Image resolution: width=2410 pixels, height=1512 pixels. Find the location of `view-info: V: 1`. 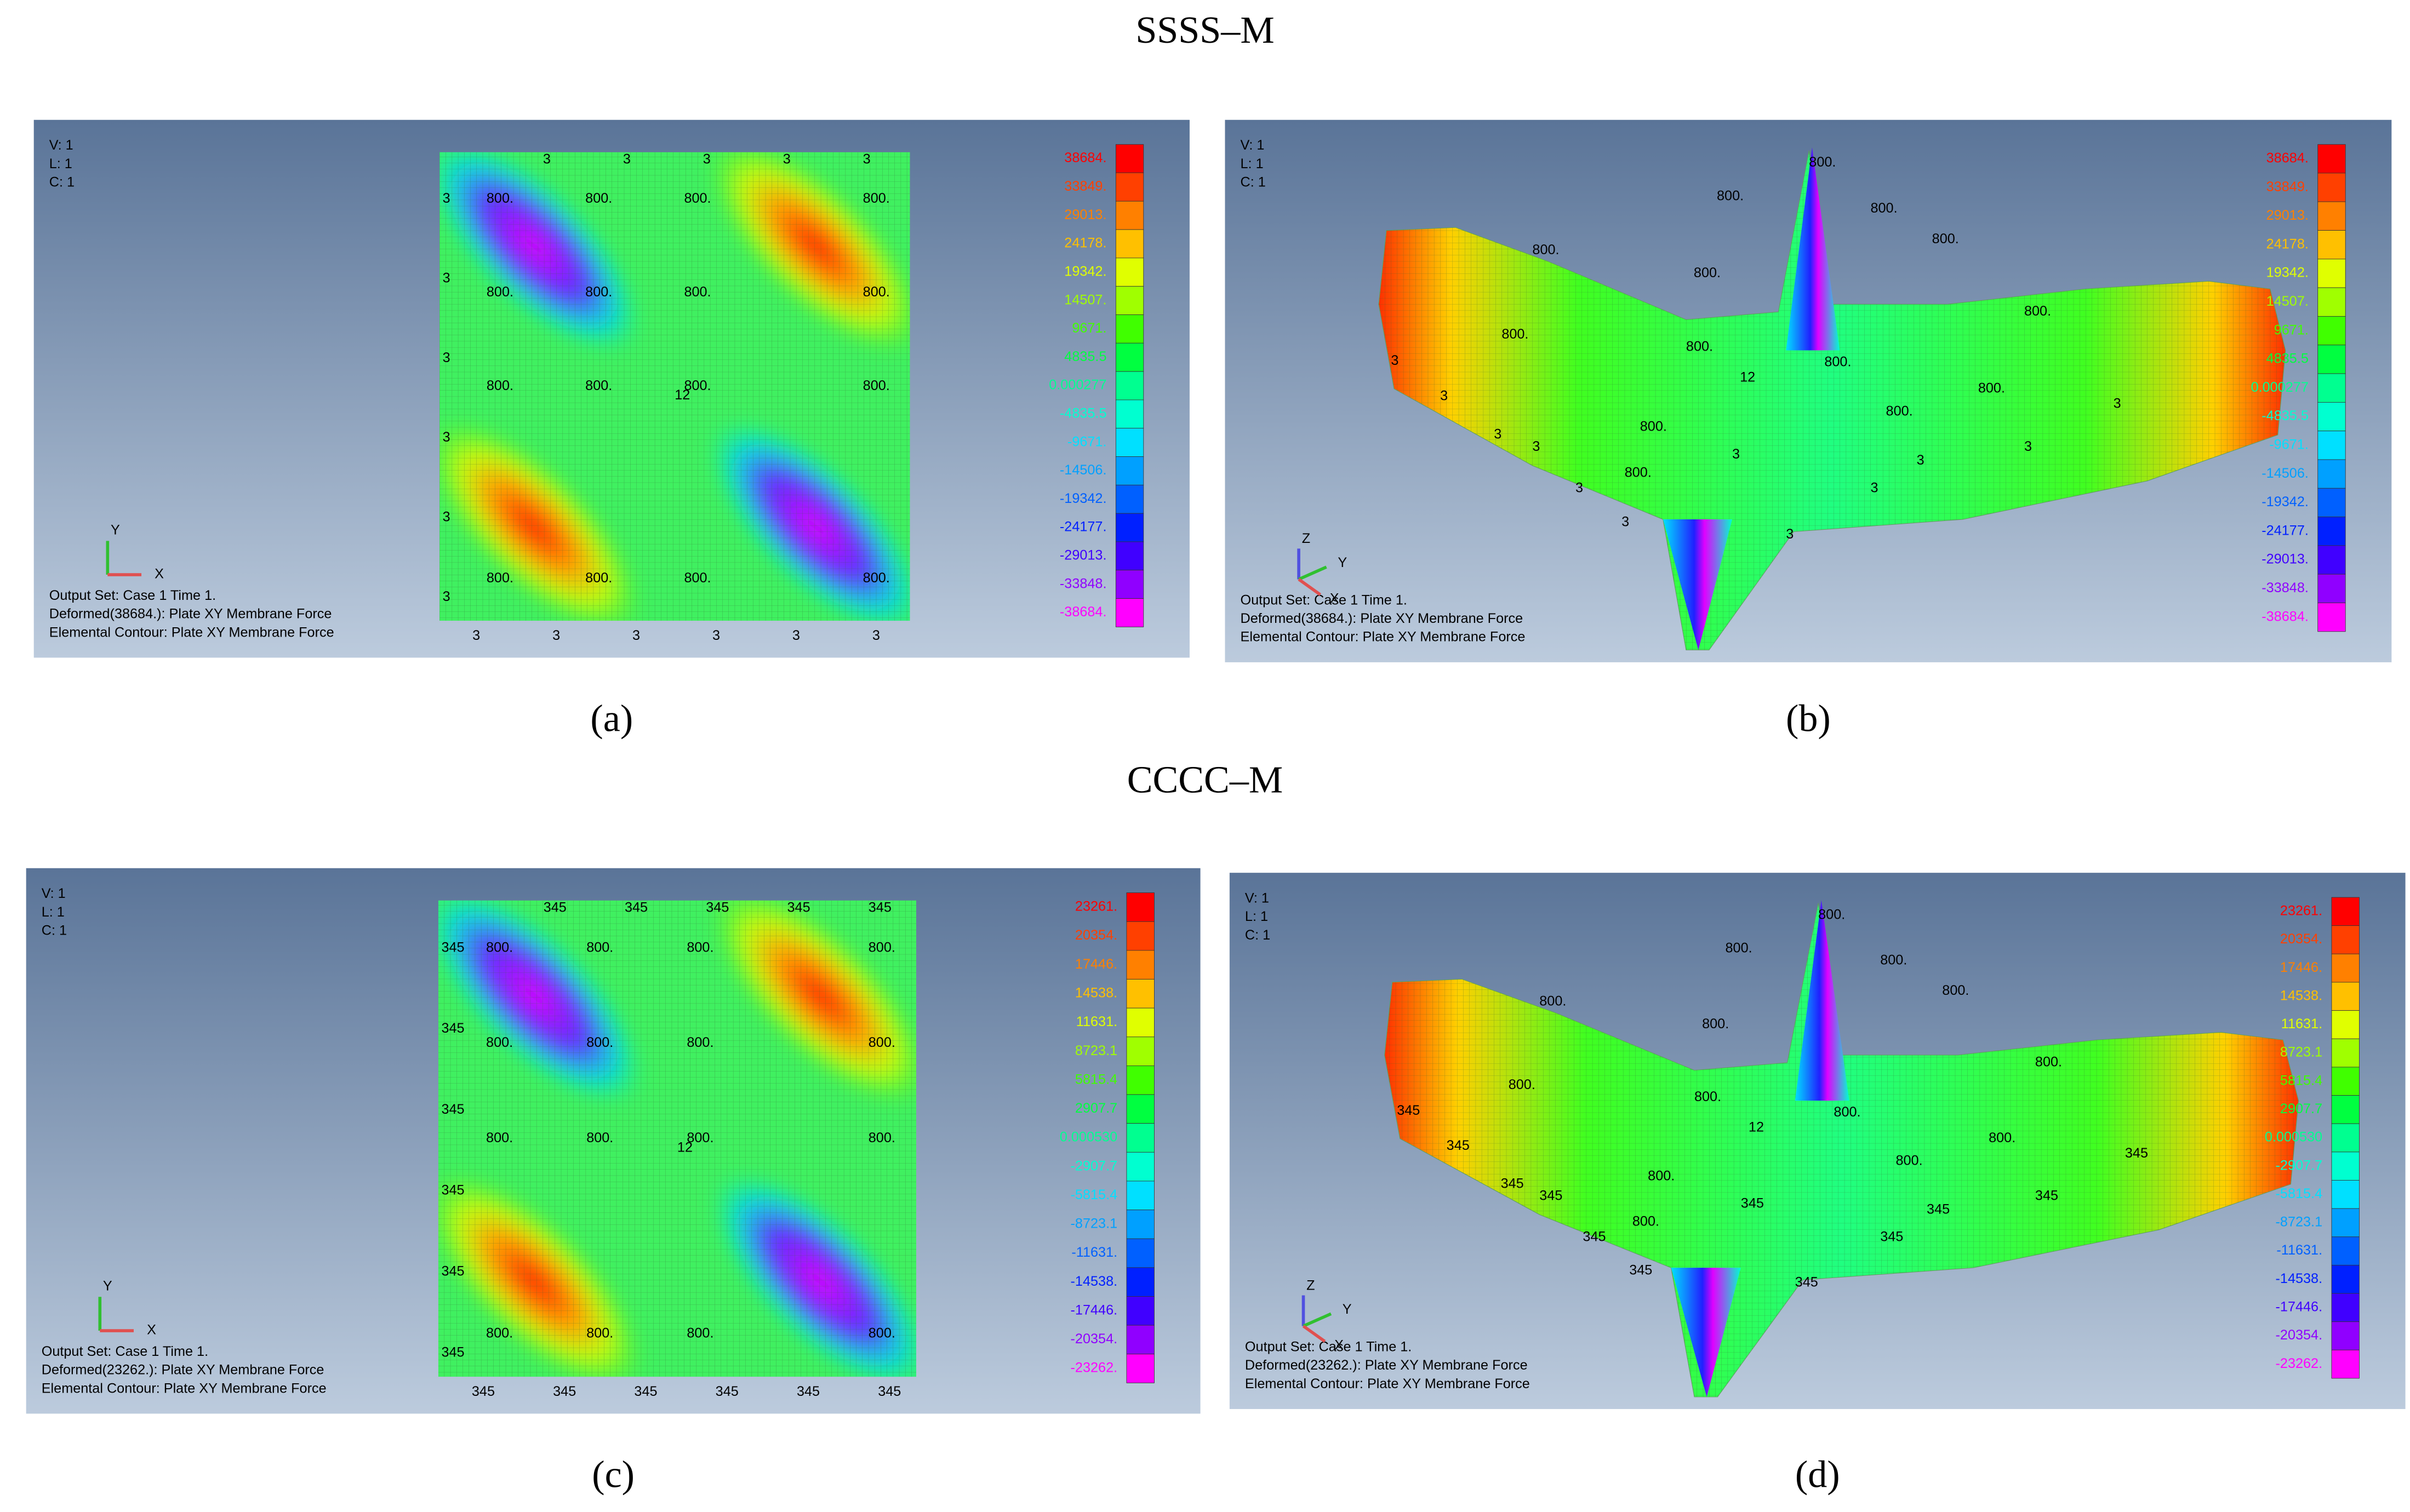

view-info: V: 1 is located at coordinates (54, 893).